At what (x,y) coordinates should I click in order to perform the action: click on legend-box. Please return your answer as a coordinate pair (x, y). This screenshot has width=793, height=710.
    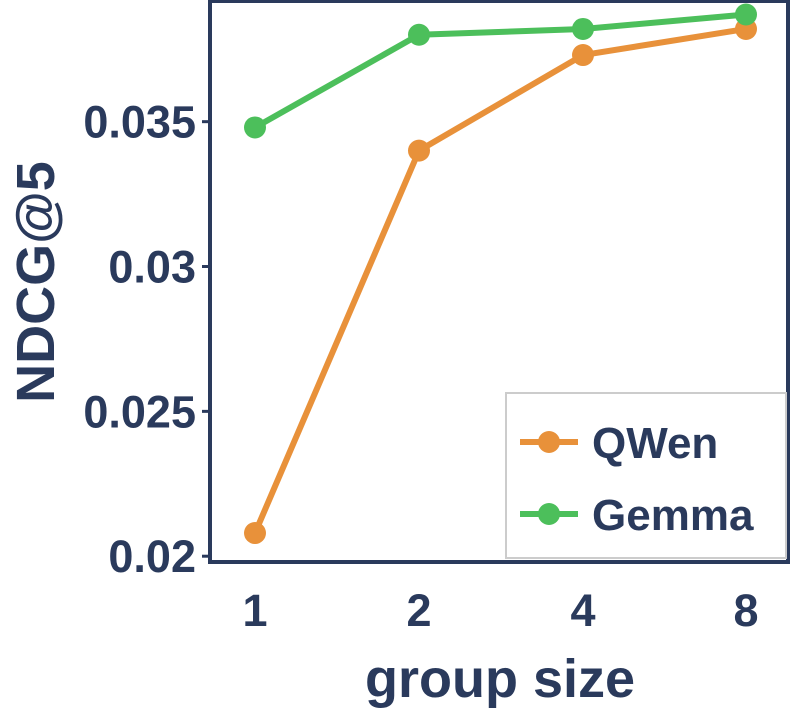
    Looking at the image, I should click on (646, 475).